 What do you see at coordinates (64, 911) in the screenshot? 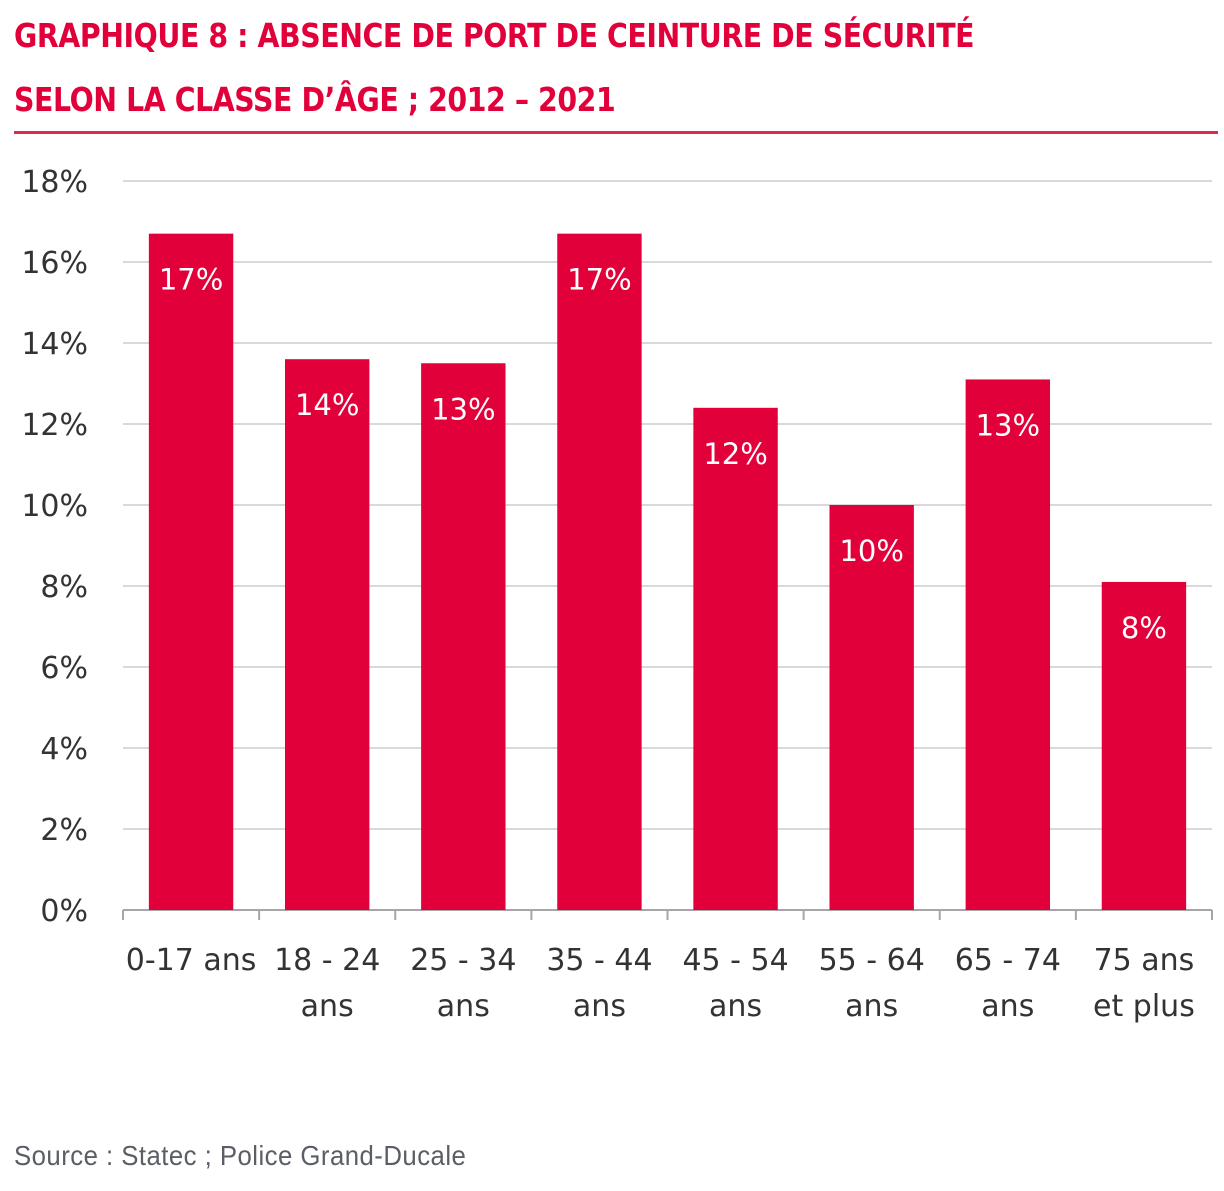
I see `y-tick-label: 0%` at bounding box center [64, 911].